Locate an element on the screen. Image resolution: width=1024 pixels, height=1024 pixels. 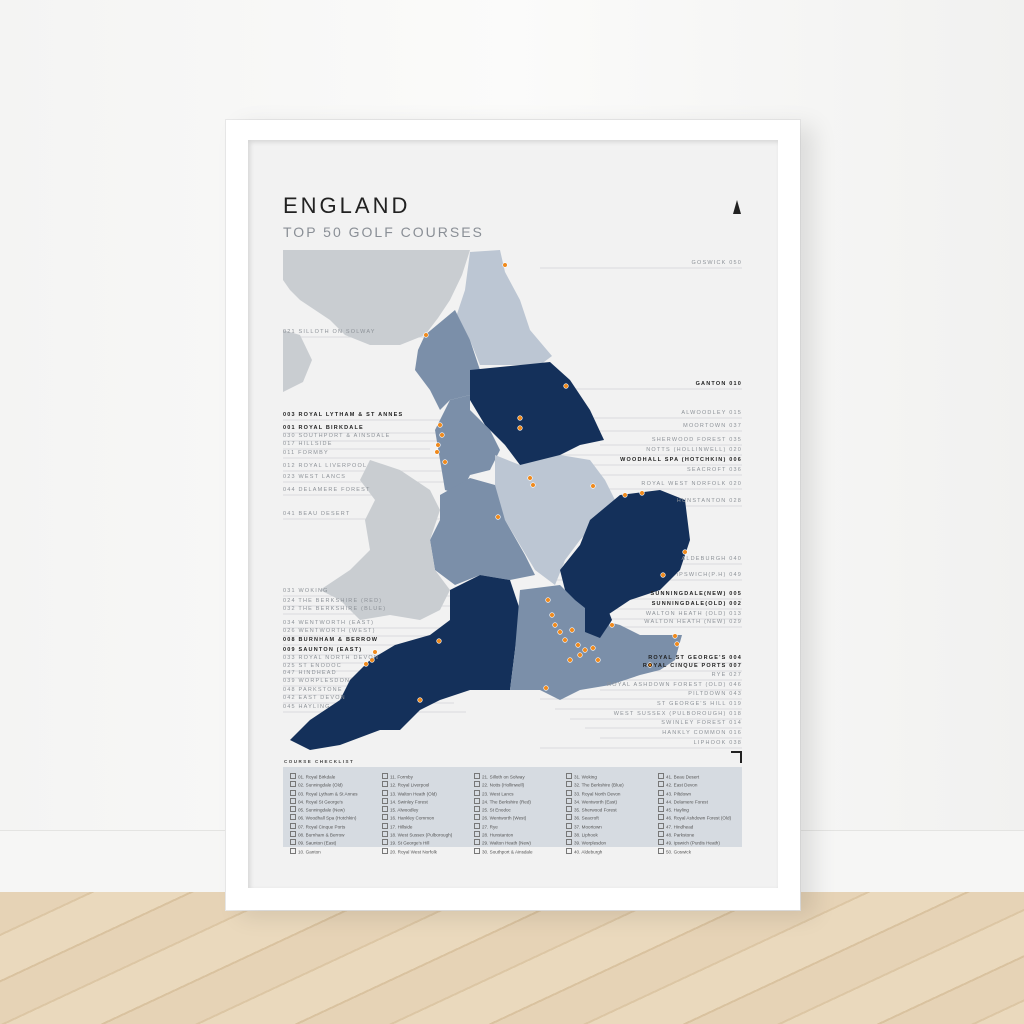
checklist-title: COURSE CHECKLIST is located at coordinates (319, 761).